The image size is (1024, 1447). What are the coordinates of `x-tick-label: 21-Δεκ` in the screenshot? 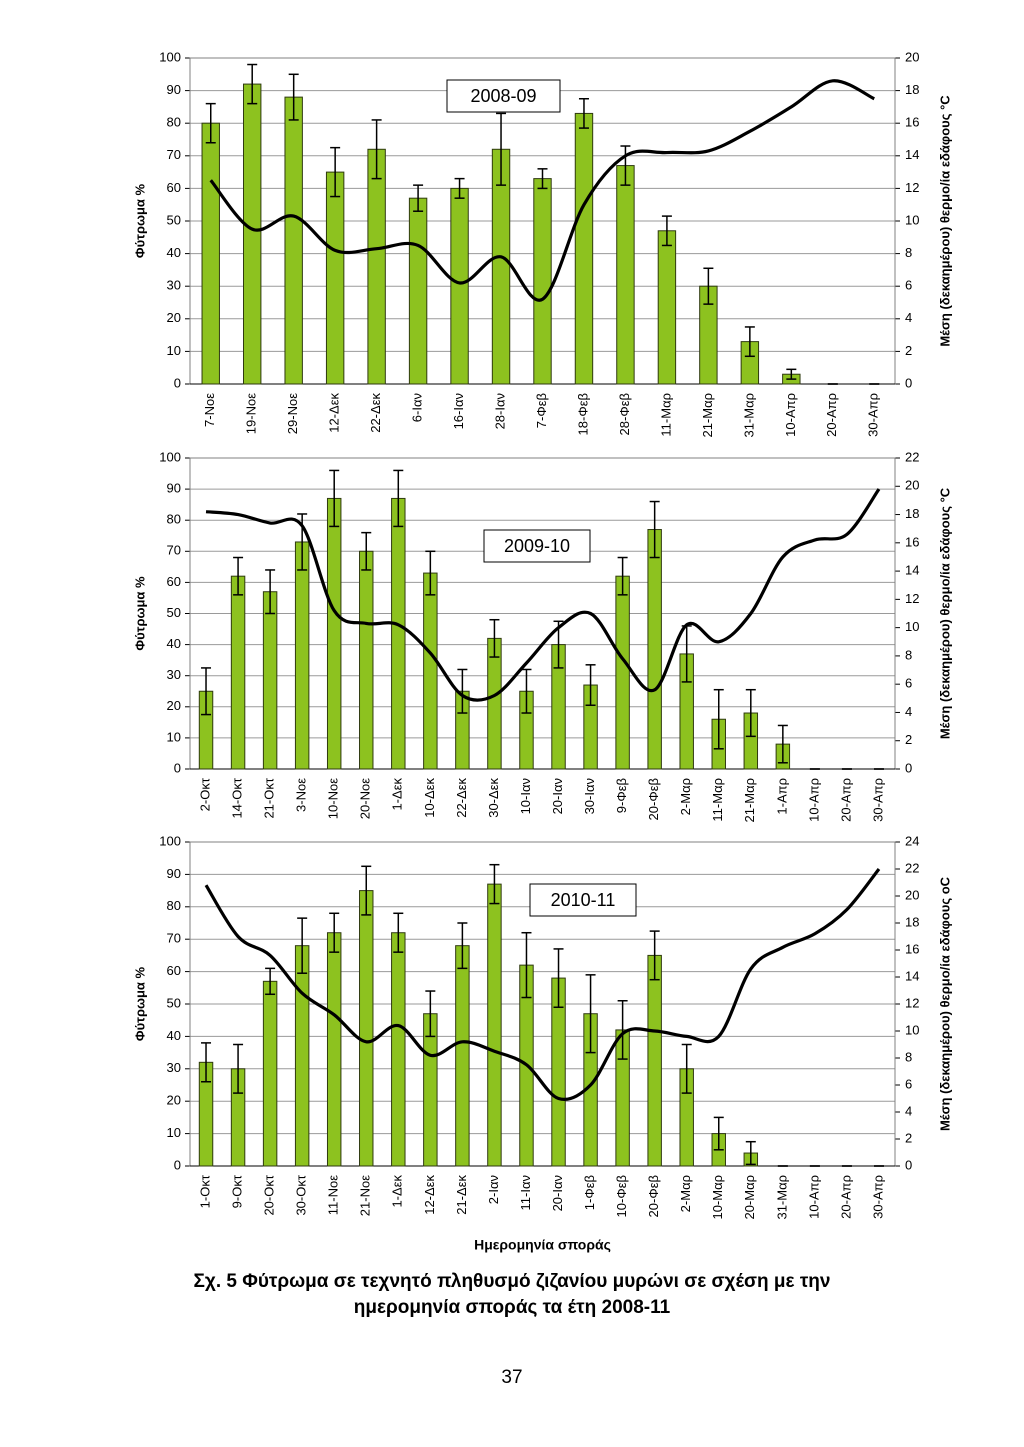 It's located at (461, 1195).